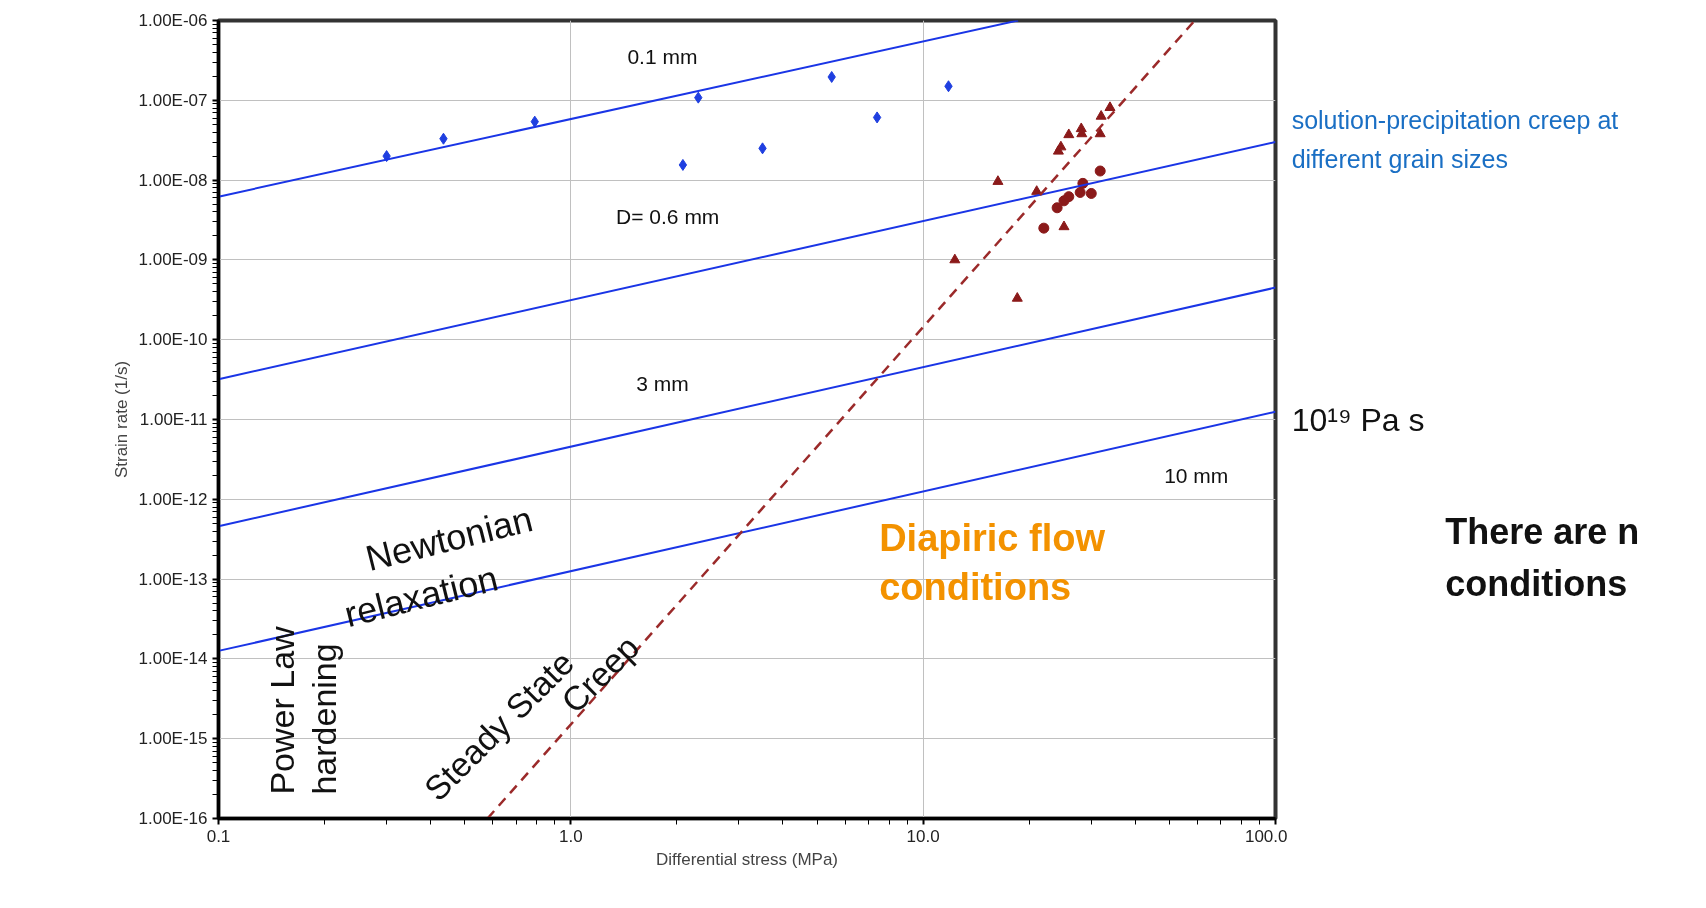  Describe the element at coordinates (173, 499) in the screenshot. I see `y-tick-label: 1.00E-12` at that location.